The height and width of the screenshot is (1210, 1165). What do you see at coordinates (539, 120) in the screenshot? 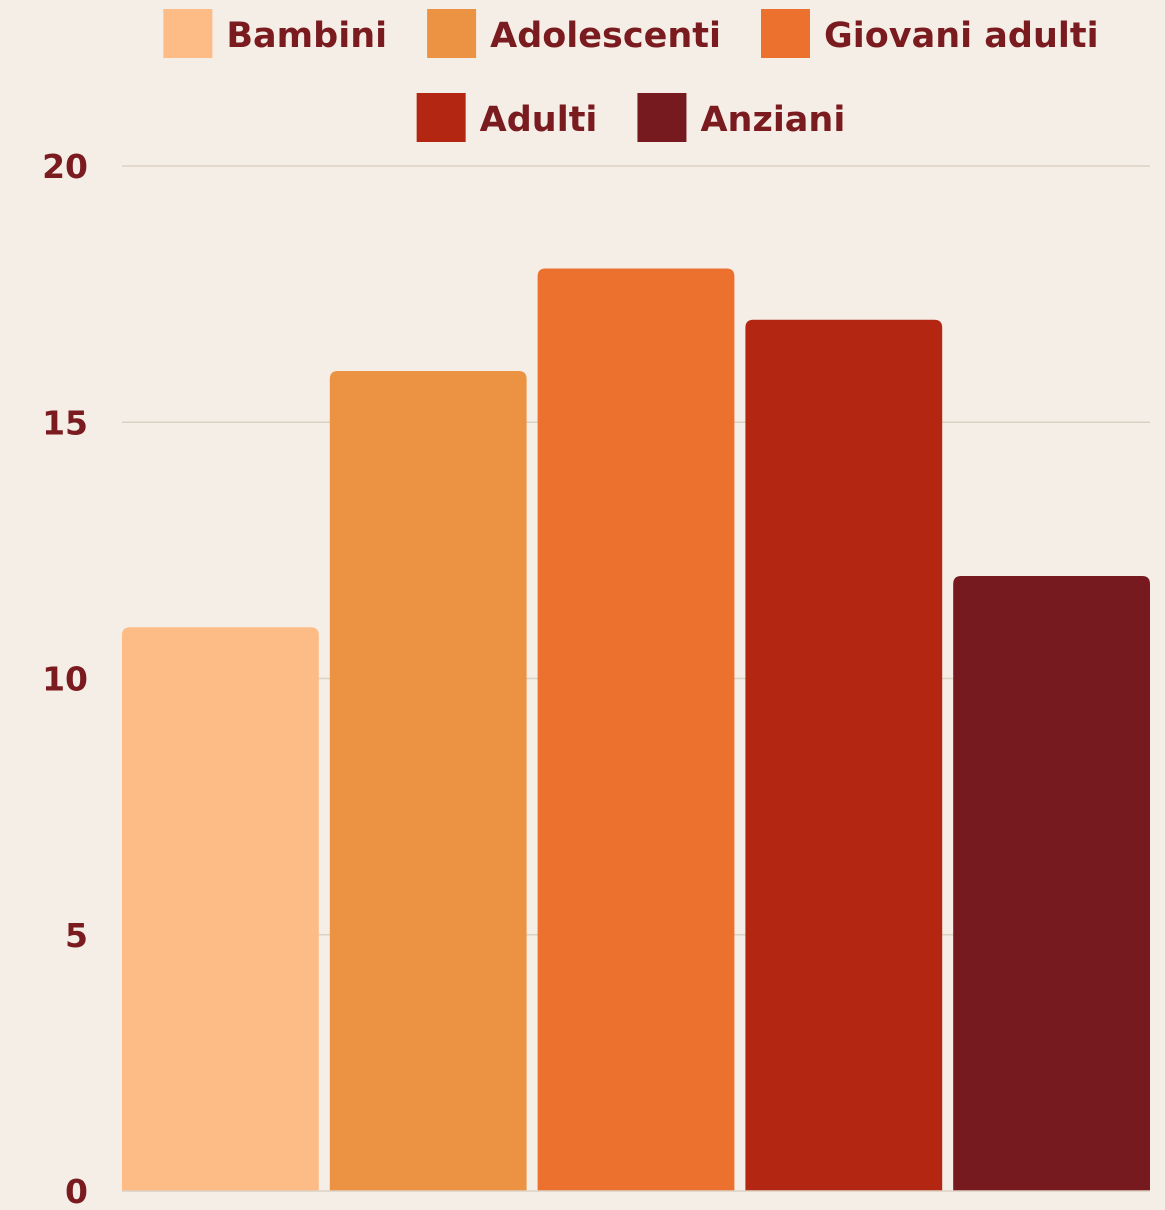
I see `legend-label-adulti: Adulti` at bounding box center [539, 120].